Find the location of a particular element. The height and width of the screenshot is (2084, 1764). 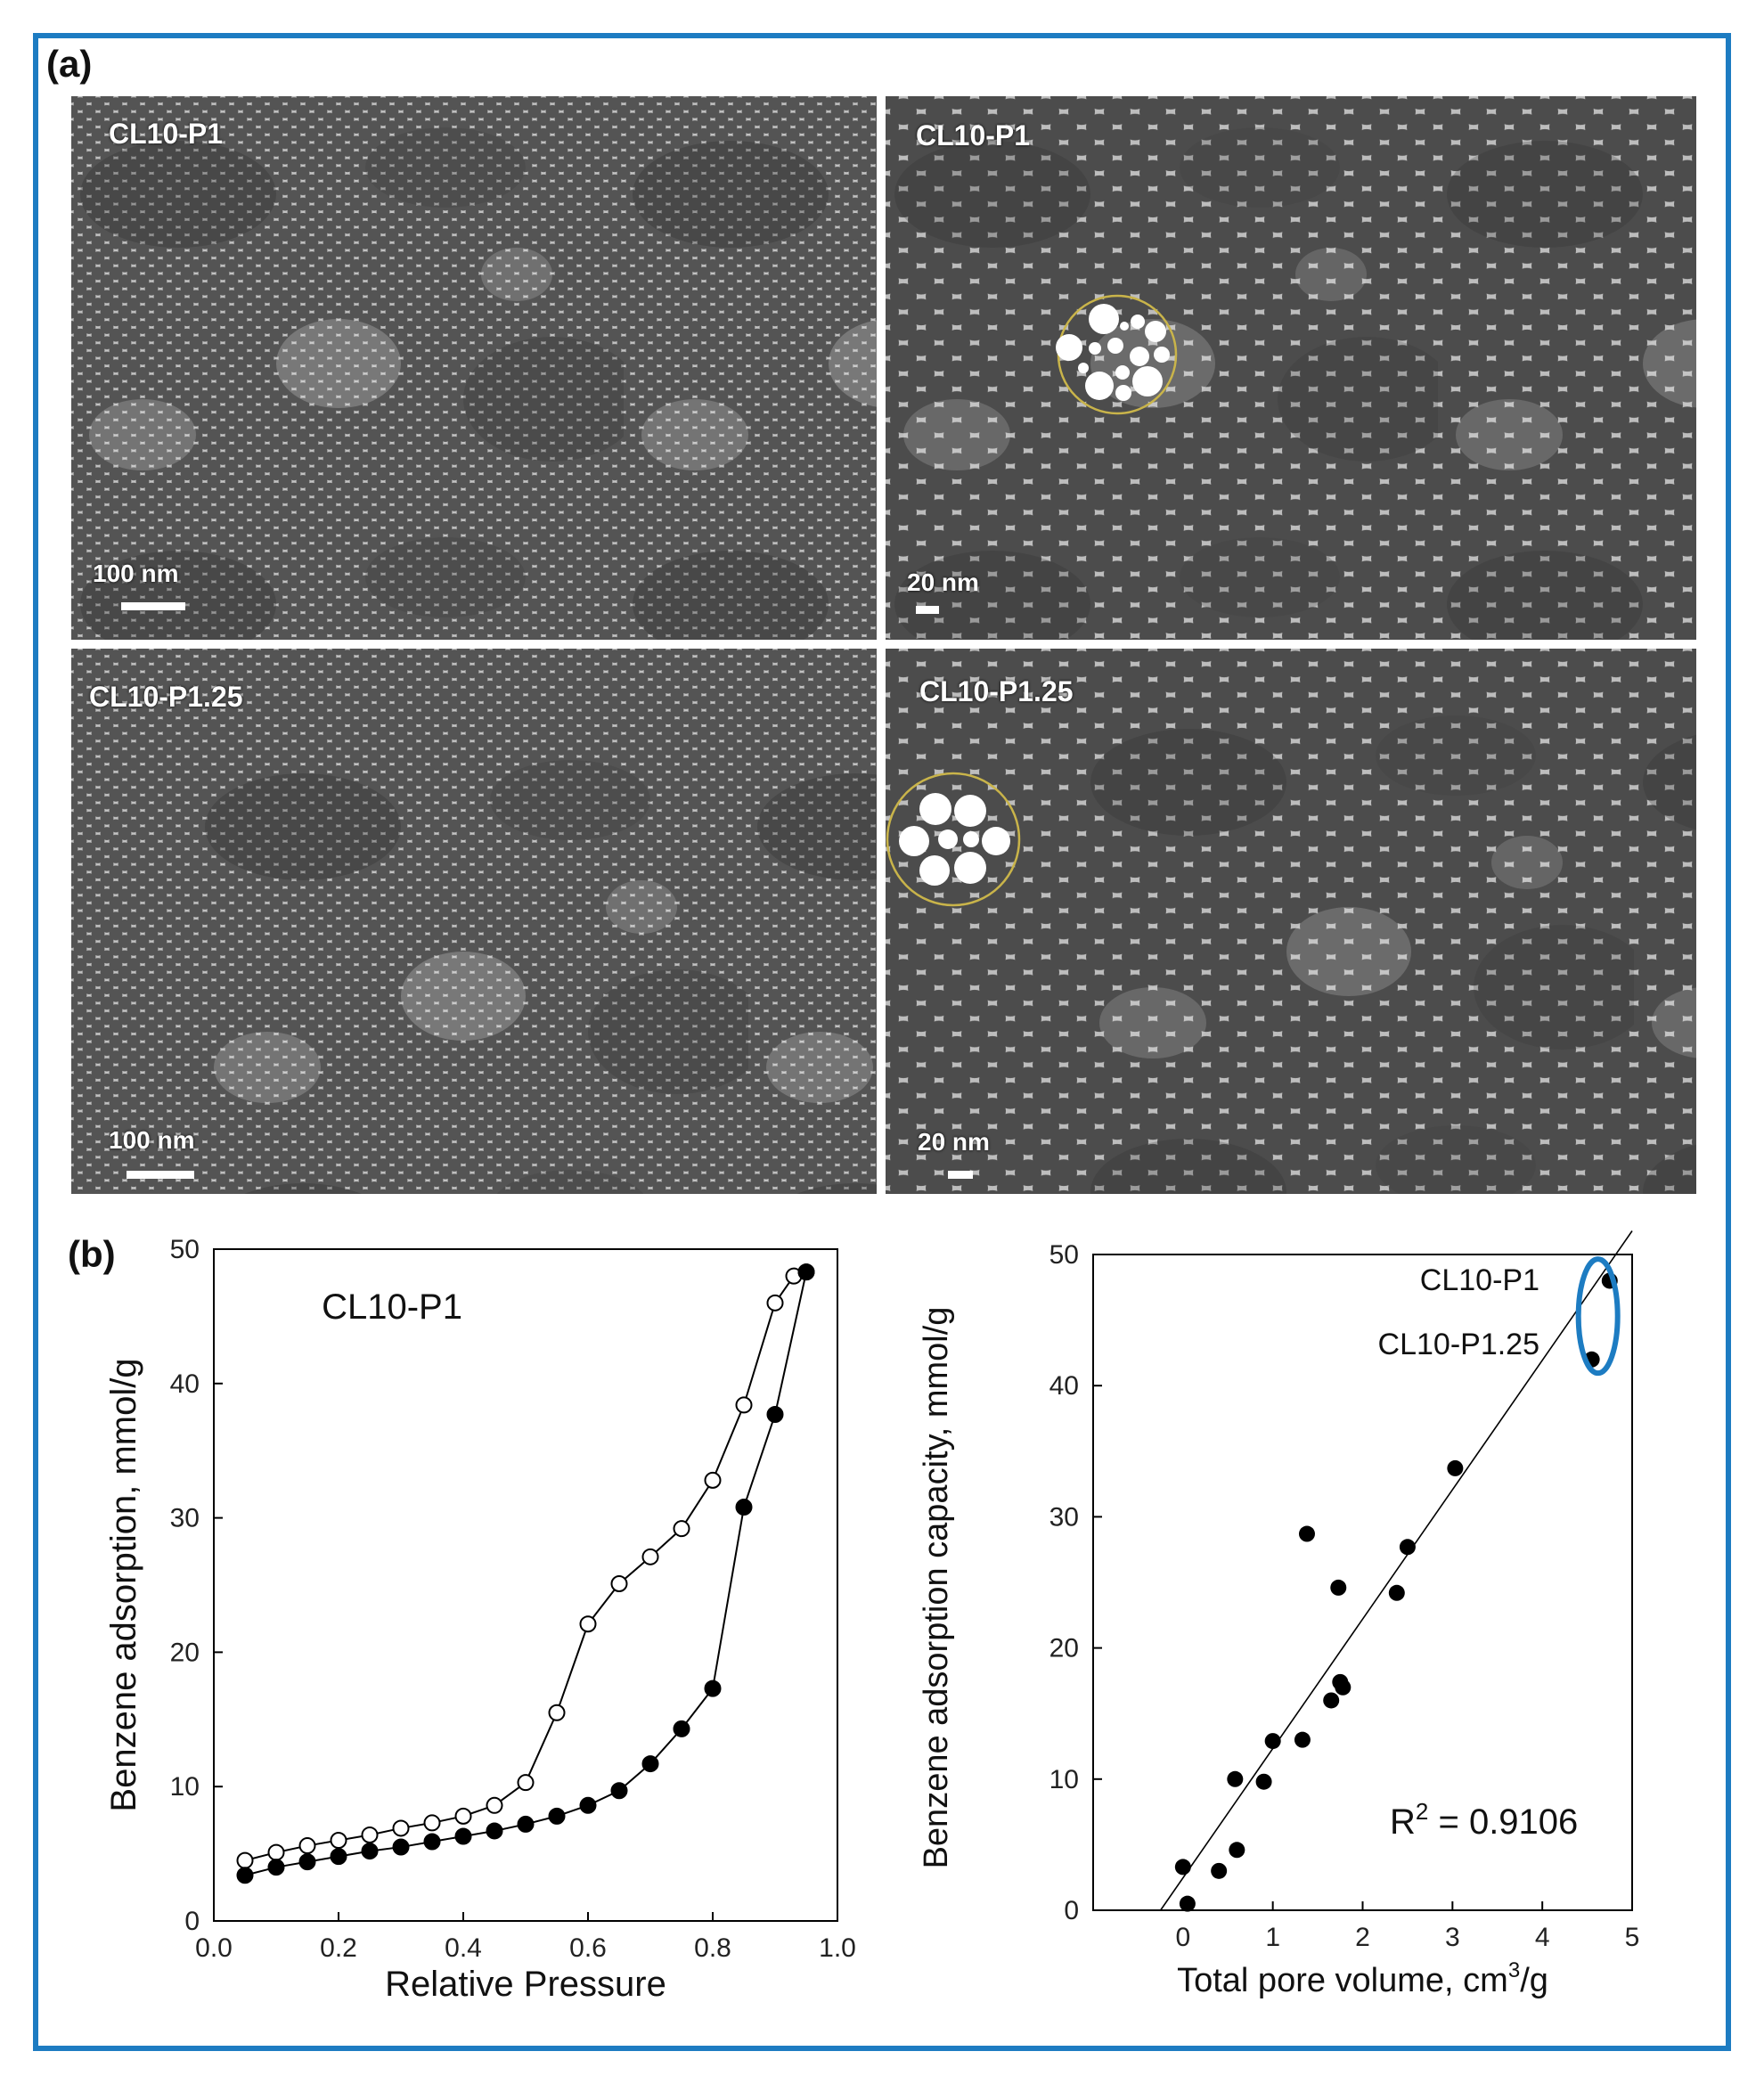

series-line is located at coordinates (525, 1566).